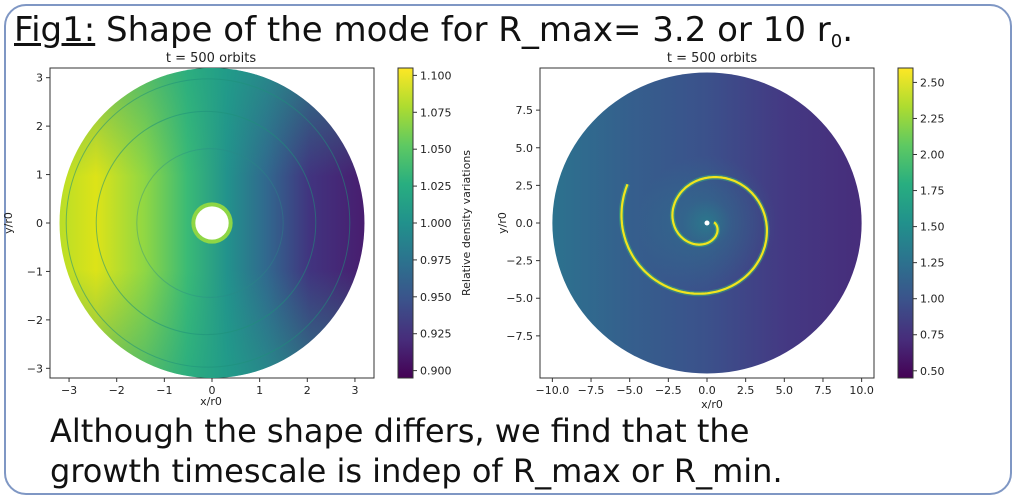 The image size is (1018, 501). Describe the element at coordinates (69, 390) in the screenshot. I see `x-tick-label: −3` at that location.